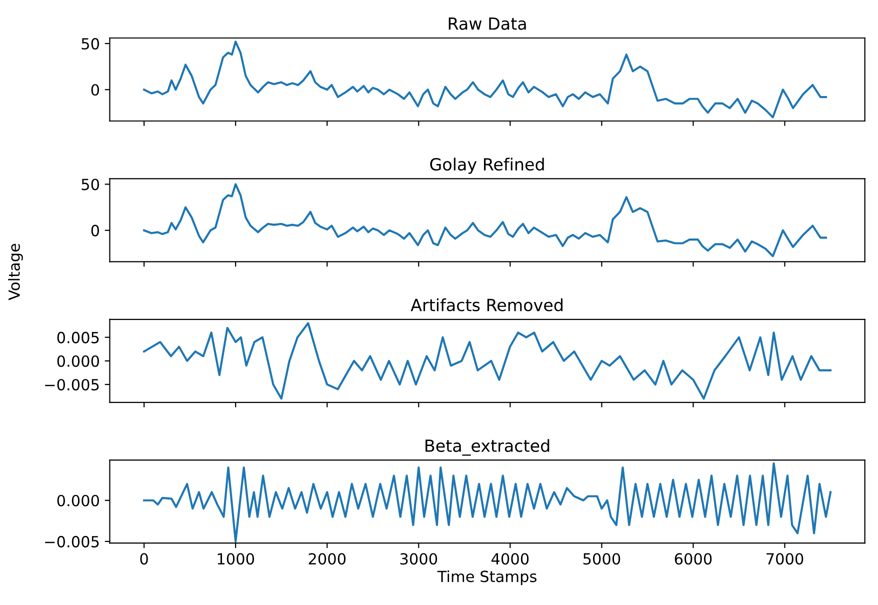 The image size is (878, 605). I want to click on y-axis-title: Voltage, so click(15, 272).